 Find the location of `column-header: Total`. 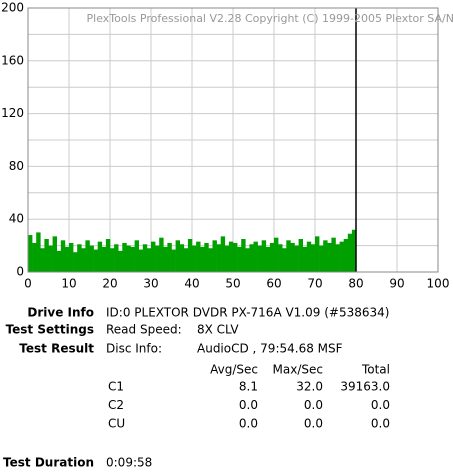

column-header: Total is located at coordinates (375, 370).